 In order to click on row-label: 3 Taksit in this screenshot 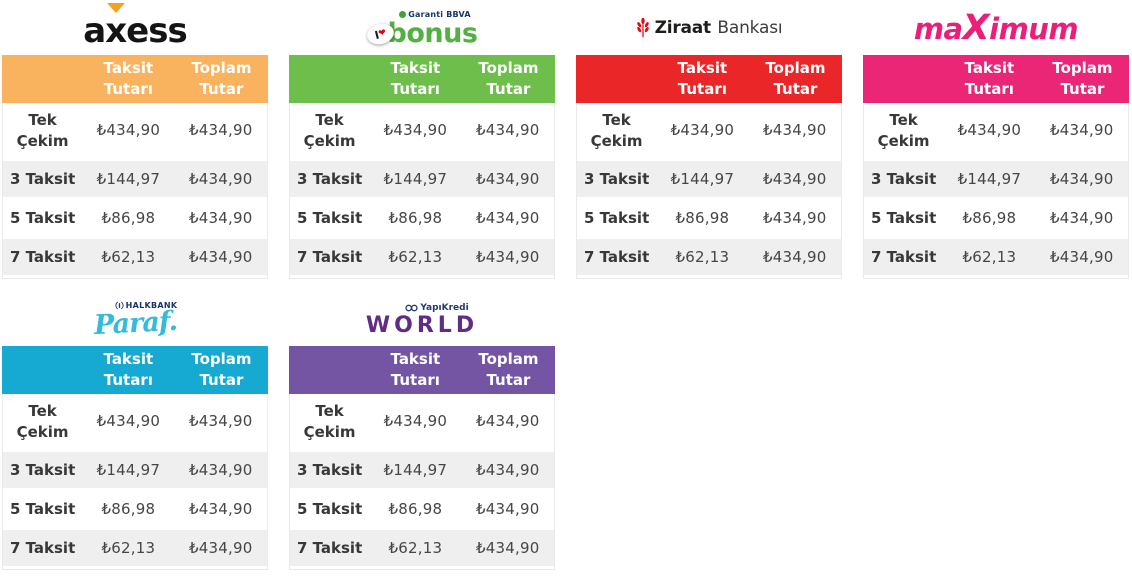, I will do `click(616, 178)`.